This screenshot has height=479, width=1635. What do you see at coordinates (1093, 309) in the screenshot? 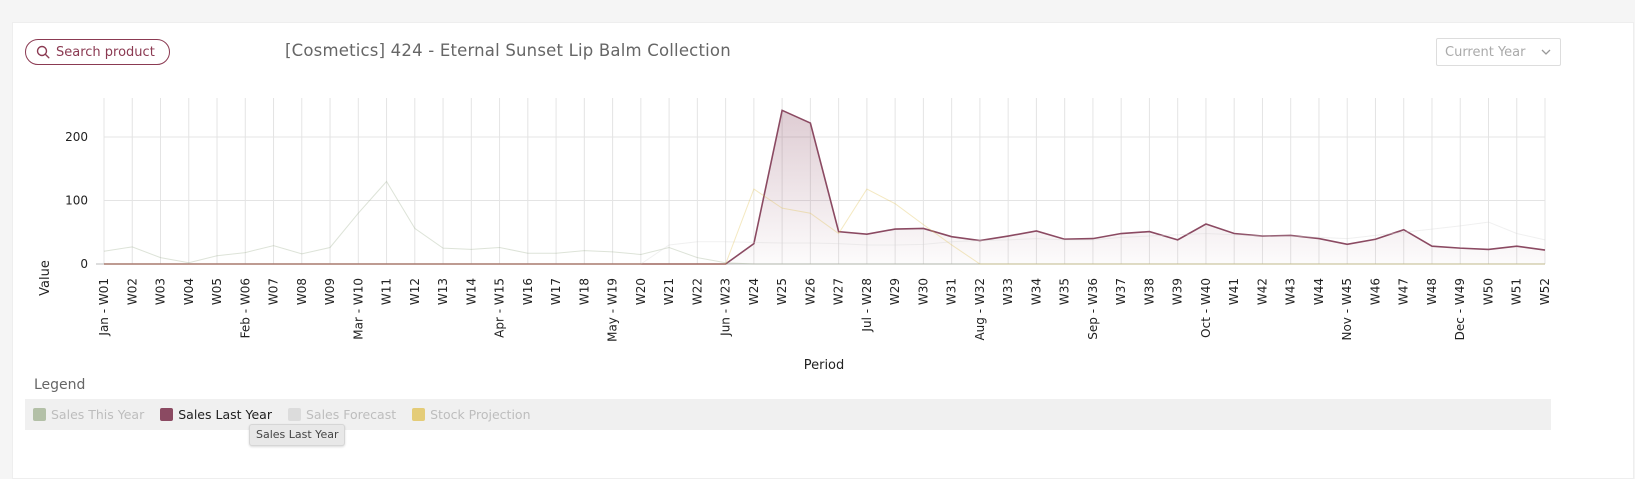
I see `x-tick-label: Sep - W36` at bounding box center [1093, 309].